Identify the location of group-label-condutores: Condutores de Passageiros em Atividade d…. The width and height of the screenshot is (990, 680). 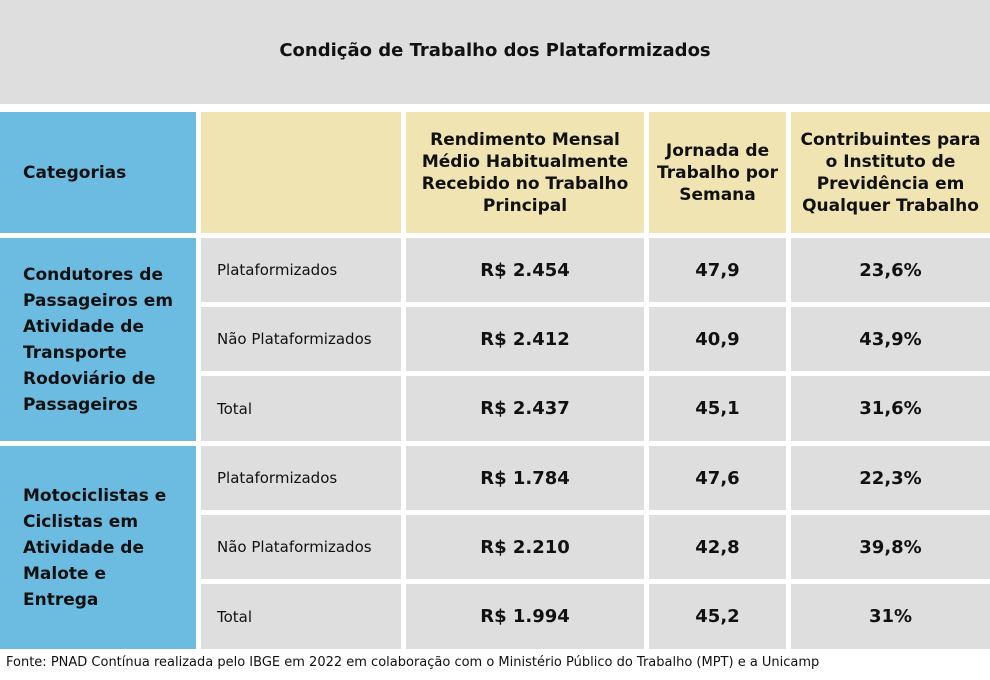
(98, 339).